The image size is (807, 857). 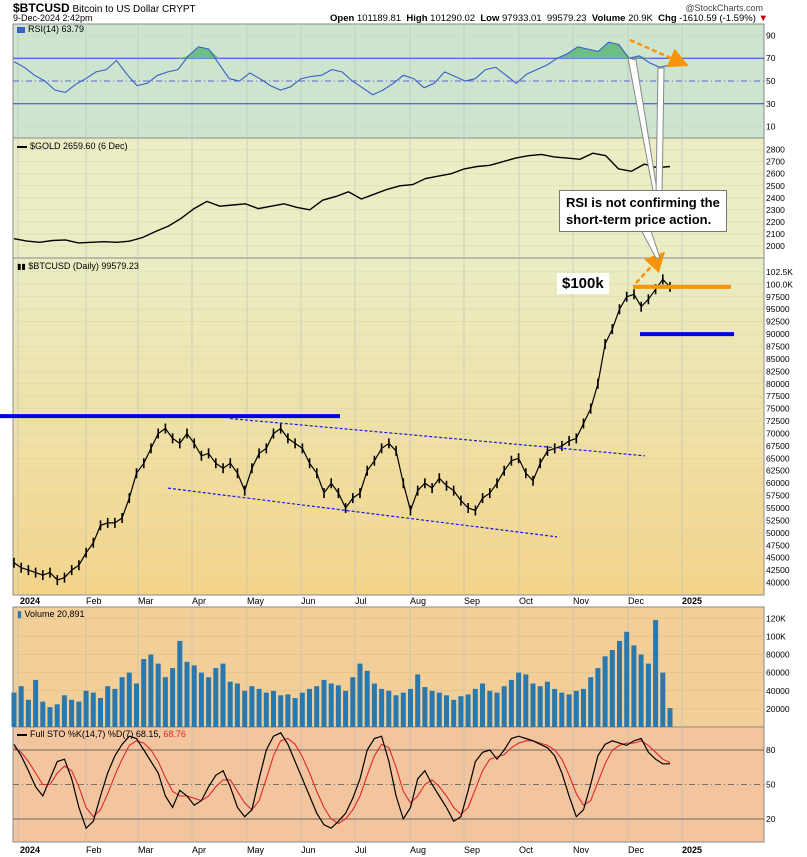 What do you see at coordinates (778, 520) in the screenshot?
I see `price-tick-label: 52500` at bounding box center [778, 520].